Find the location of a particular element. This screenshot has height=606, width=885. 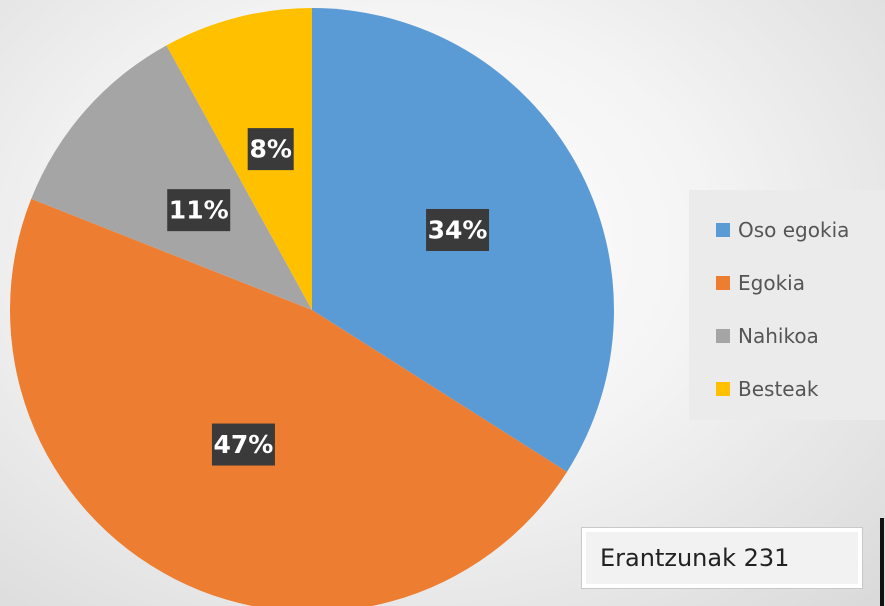

data-label-egokia: 47% is located at coordinates (243, 444).